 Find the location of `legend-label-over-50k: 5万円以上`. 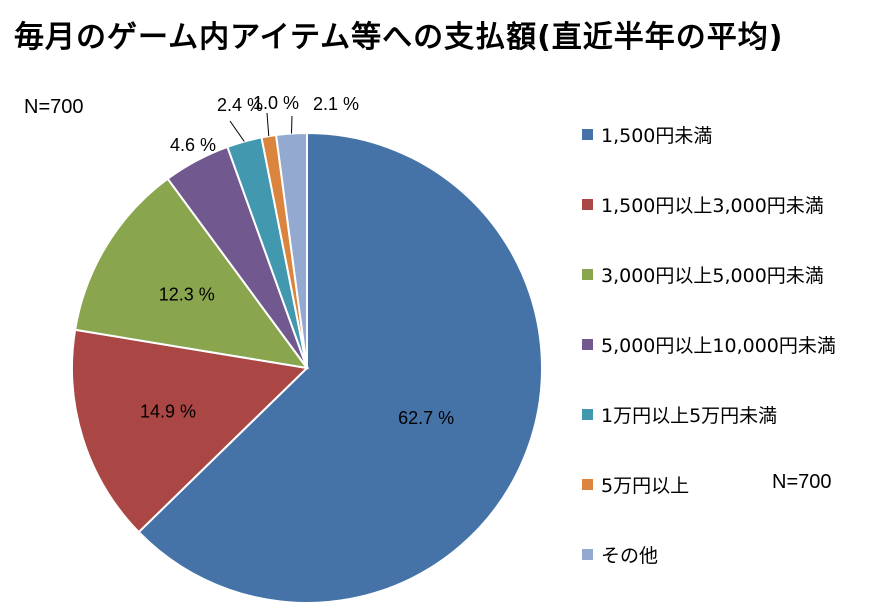

legend-label-over-50k: 5万円以上 is located at coordinates (645, 484).